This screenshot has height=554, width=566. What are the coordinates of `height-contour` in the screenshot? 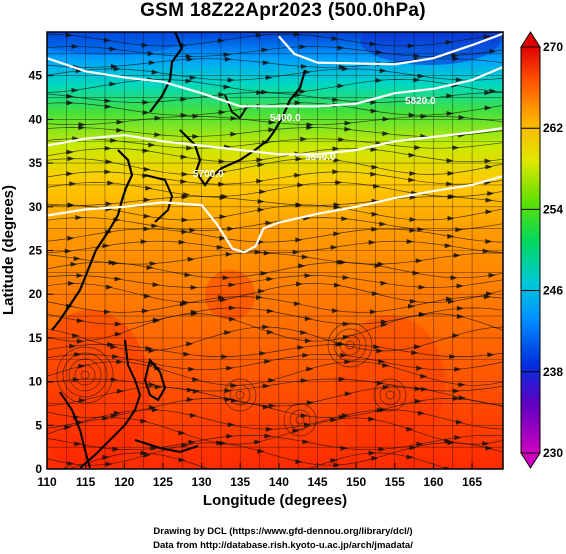 It's located at (275, 214).